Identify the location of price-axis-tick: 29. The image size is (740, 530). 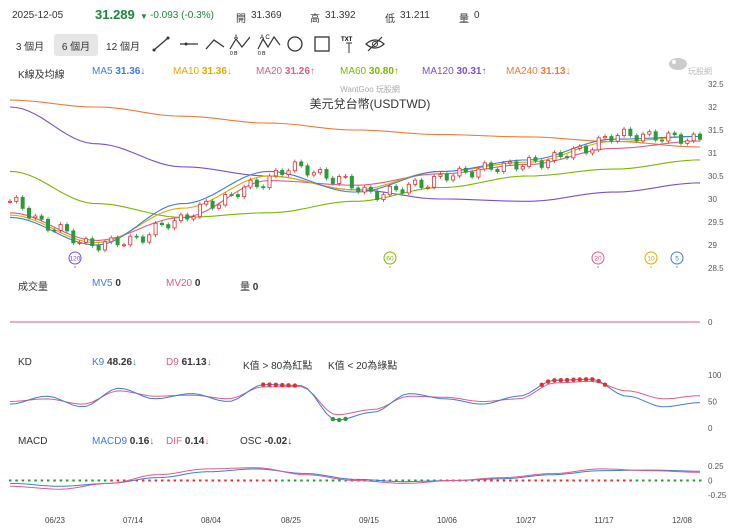
(712, 245).